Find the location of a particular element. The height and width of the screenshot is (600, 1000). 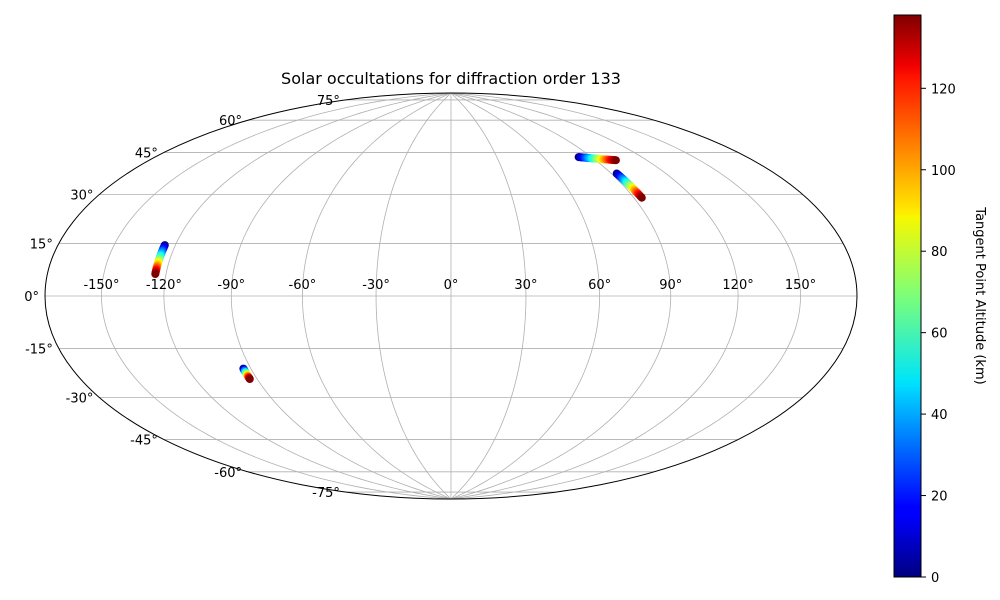

lon-tick-label: -60° is located at coordinates (303, 285).